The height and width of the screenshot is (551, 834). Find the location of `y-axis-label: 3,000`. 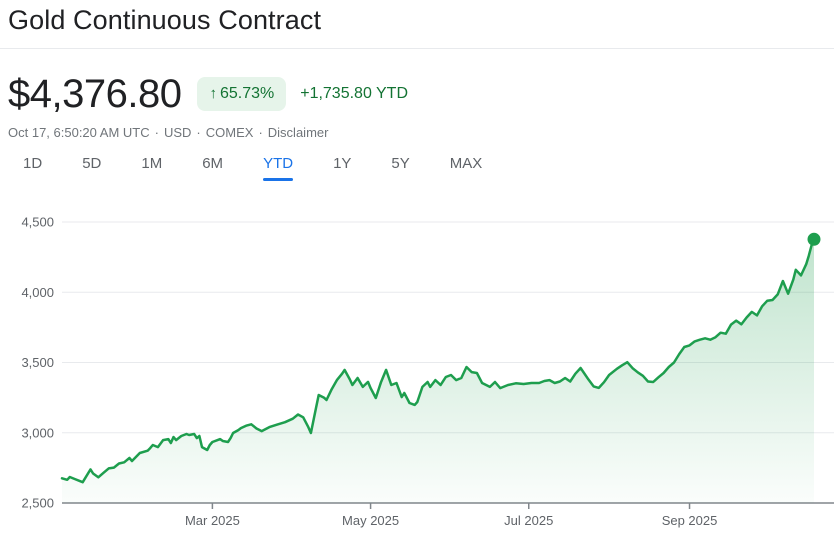

y-axis-label: 3,000 is located at coordinates (37, 432).